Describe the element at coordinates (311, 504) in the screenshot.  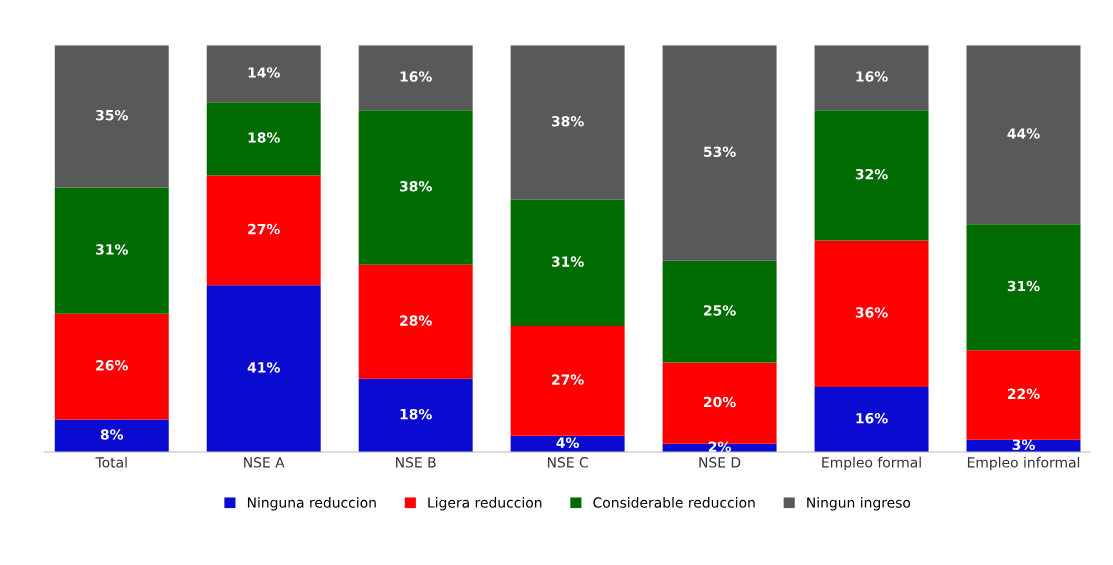
I see `legend-label: Ninguna reduccion` at that location.